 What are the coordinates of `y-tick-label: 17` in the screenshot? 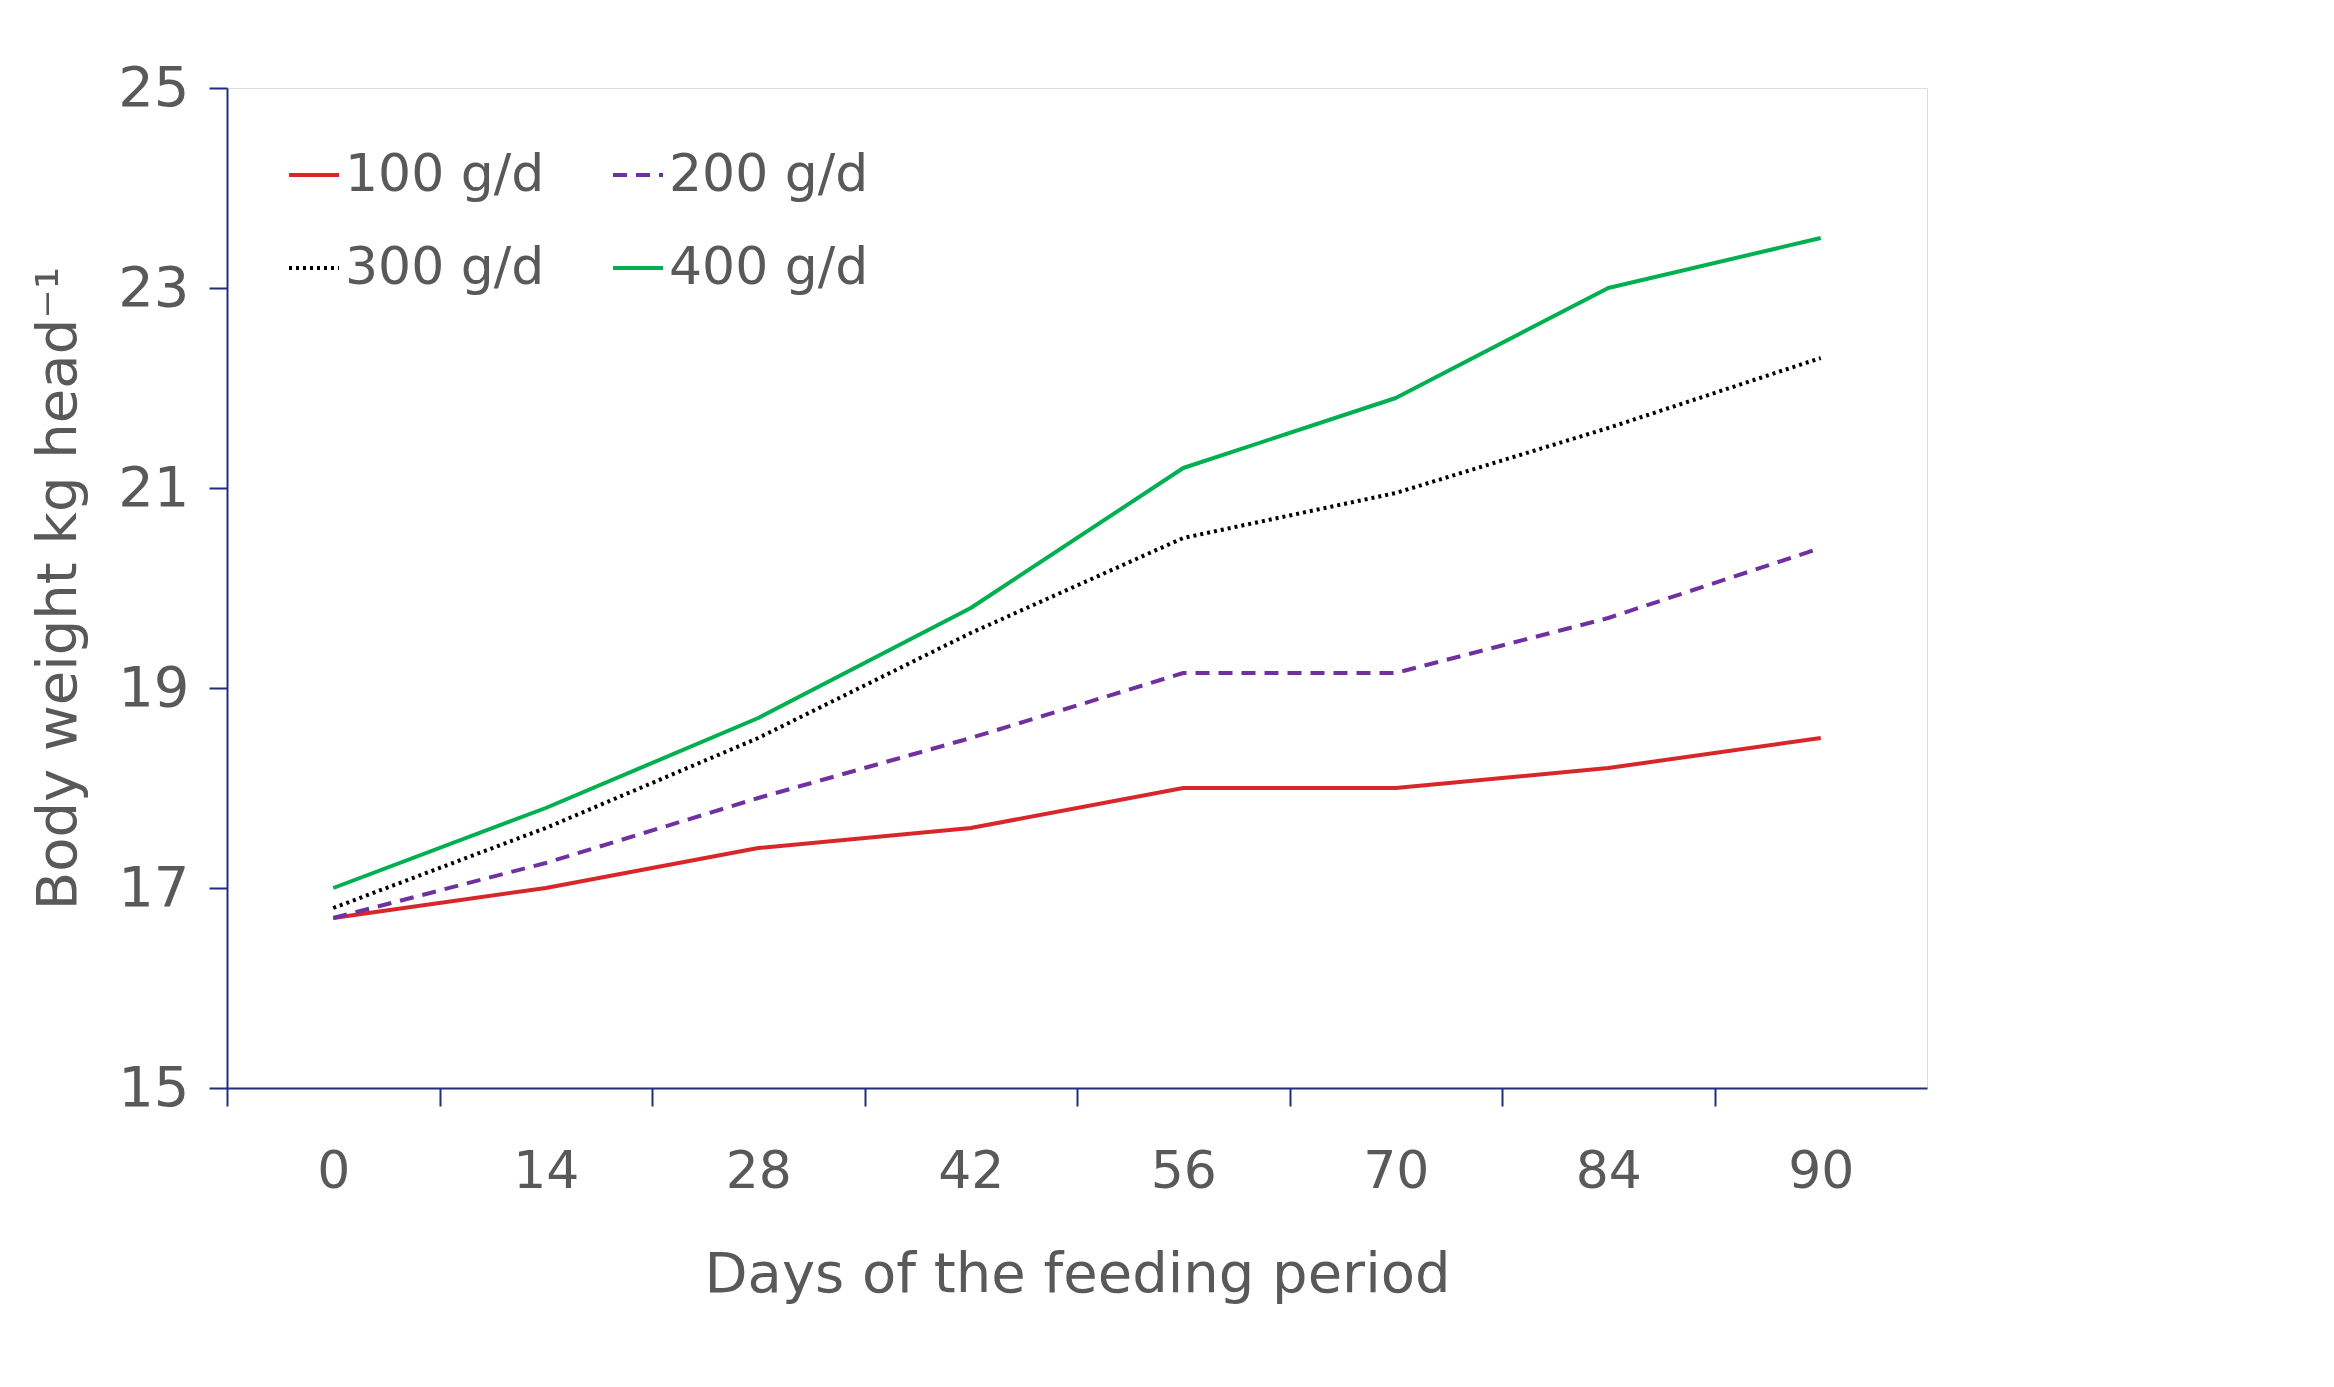 It's located at (154, 886).